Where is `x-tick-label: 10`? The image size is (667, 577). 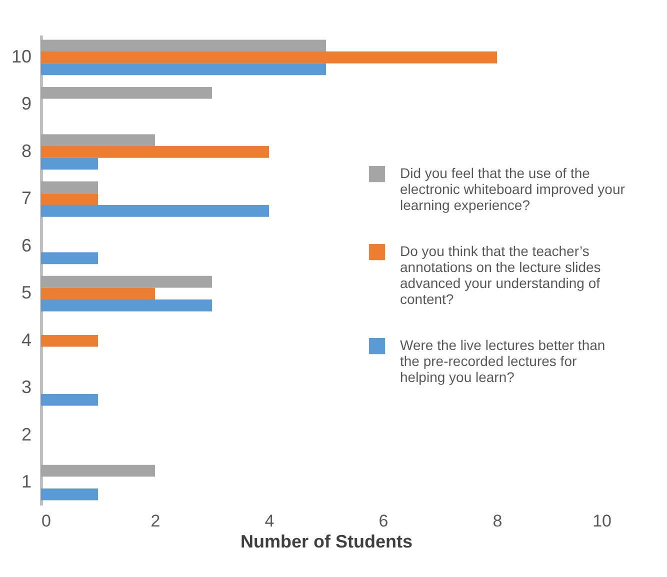
x-tick-label: 10 is located at coordinates (602, 521).